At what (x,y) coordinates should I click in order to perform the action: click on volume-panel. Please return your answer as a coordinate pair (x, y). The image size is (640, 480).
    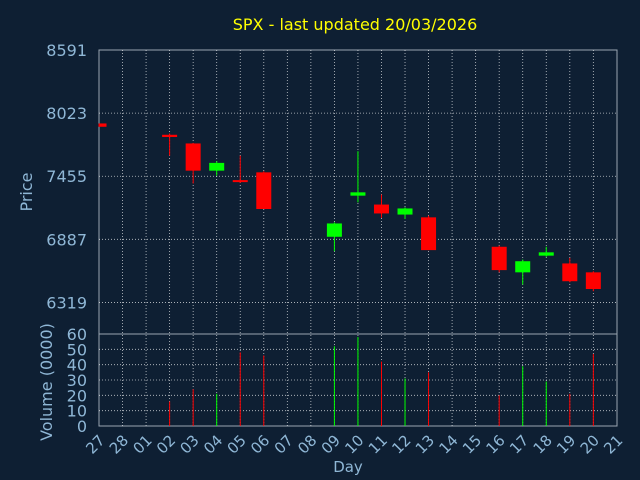
    Looking at the image, I should click on (381, 381).